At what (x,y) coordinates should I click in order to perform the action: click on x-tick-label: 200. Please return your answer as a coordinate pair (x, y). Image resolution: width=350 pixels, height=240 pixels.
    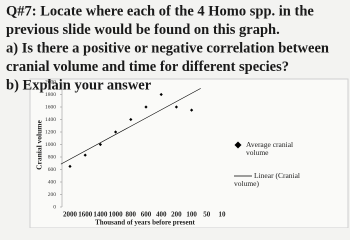
    Looking at the image, I should click on (176, 215).